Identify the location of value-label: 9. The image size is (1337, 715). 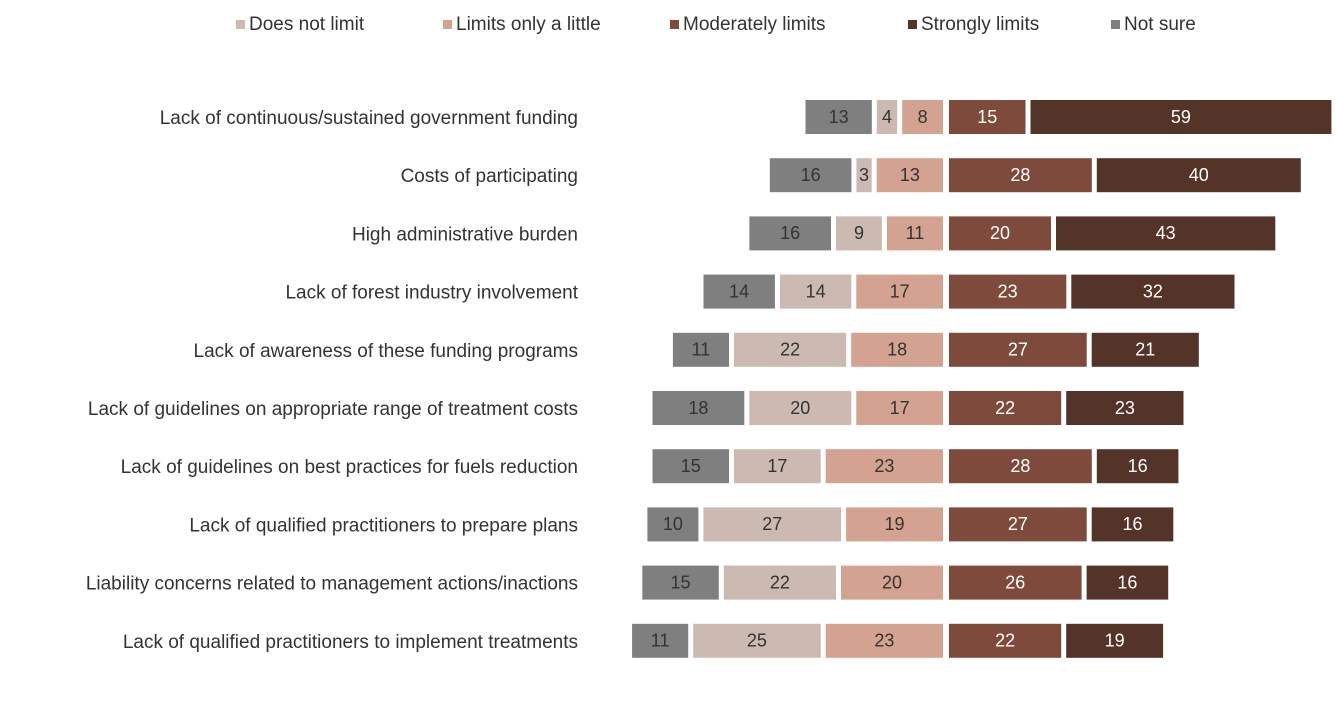
(859, 233).